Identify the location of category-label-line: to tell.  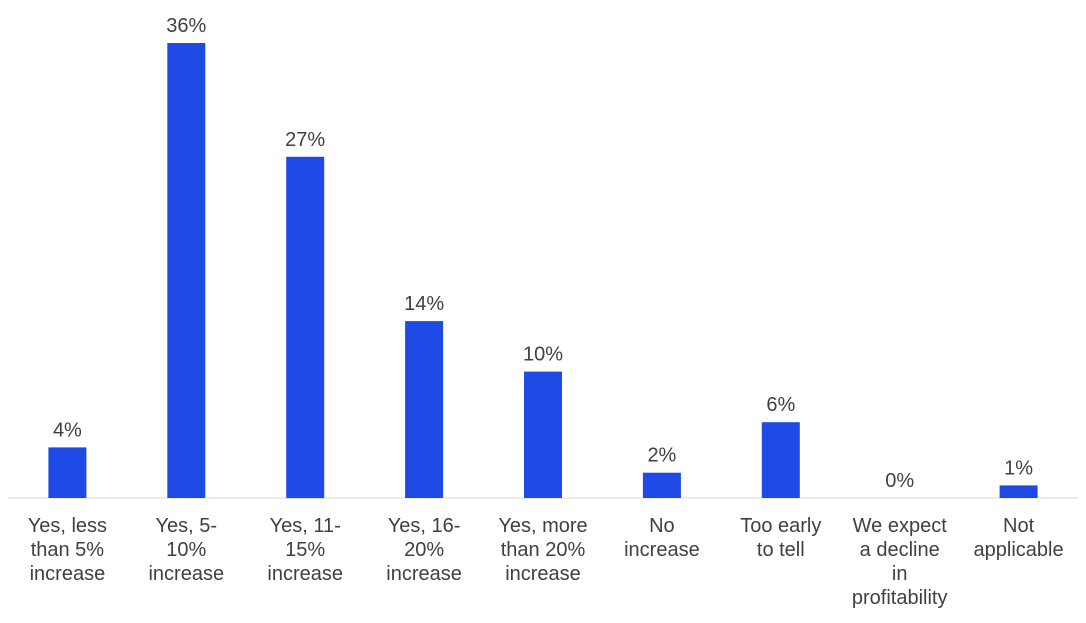
(781, 550).